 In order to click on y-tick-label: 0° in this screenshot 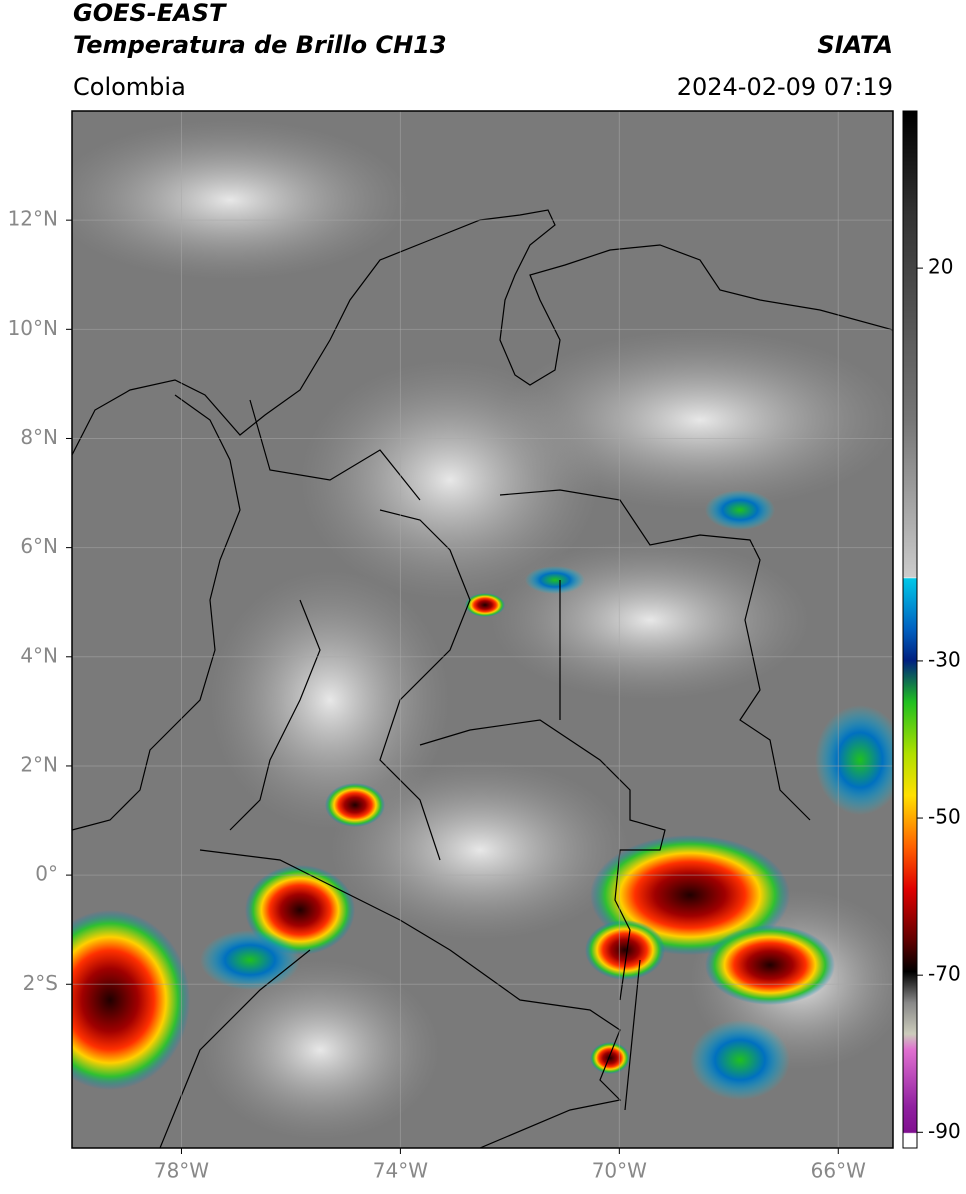, I will do `click(46, 874)`.